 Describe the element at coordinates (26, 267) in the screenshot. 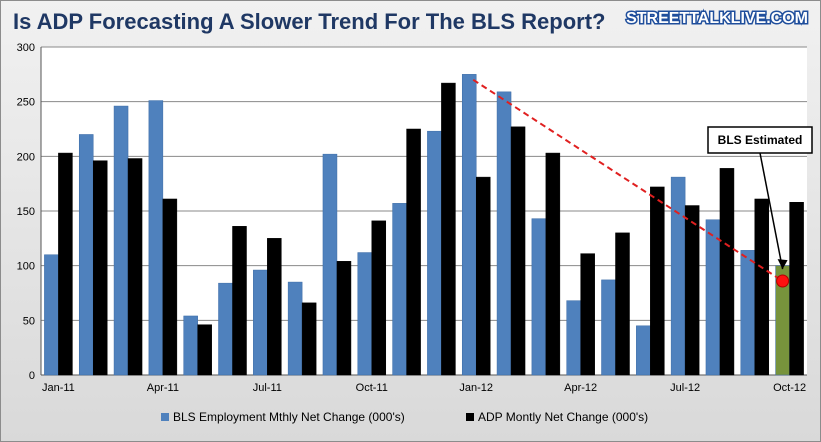

I see `y-tick-label: 100` at that location.